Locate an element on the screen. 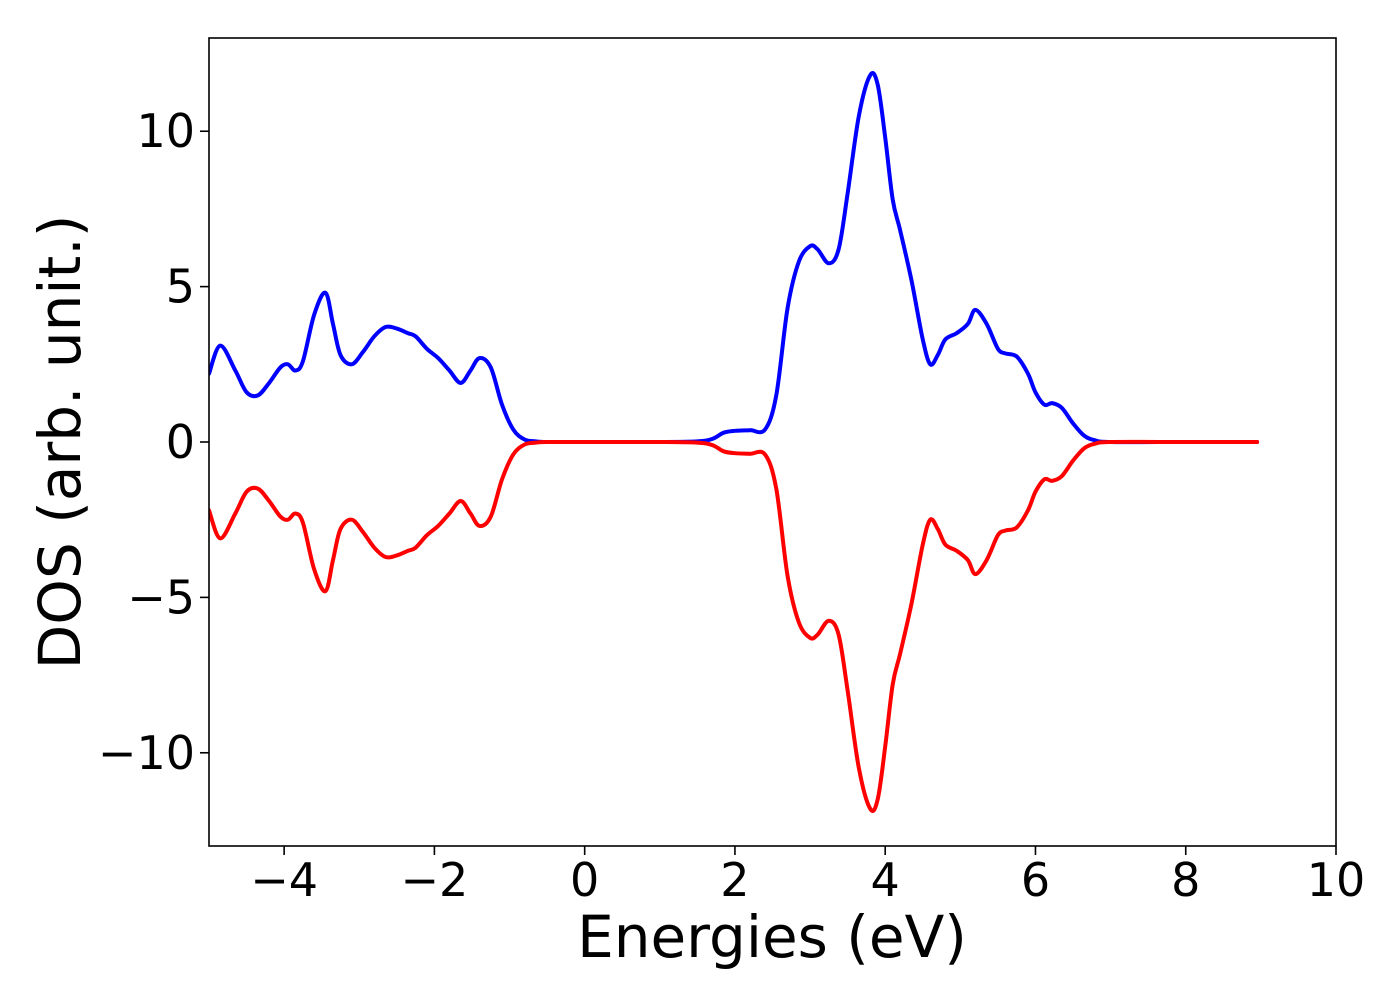 The width and height of the screenshot is (1400, 1000). x-tick-label: −2 is located at coordinates (434, 880).